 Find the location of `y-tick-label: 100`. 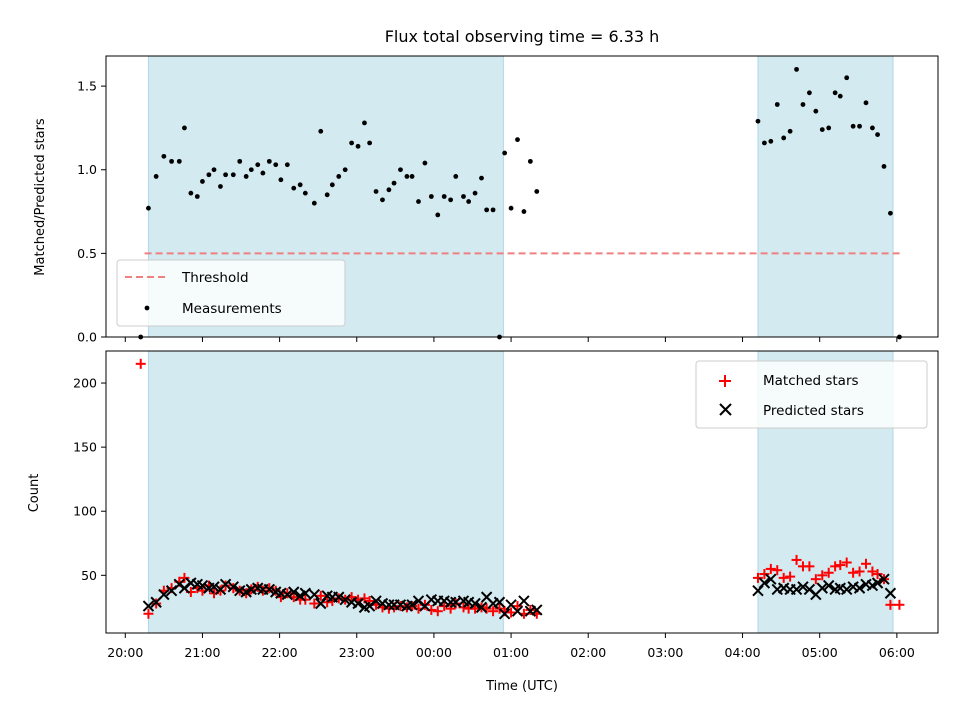

y-tick-label: 100 is located at coordinates (85, 511).